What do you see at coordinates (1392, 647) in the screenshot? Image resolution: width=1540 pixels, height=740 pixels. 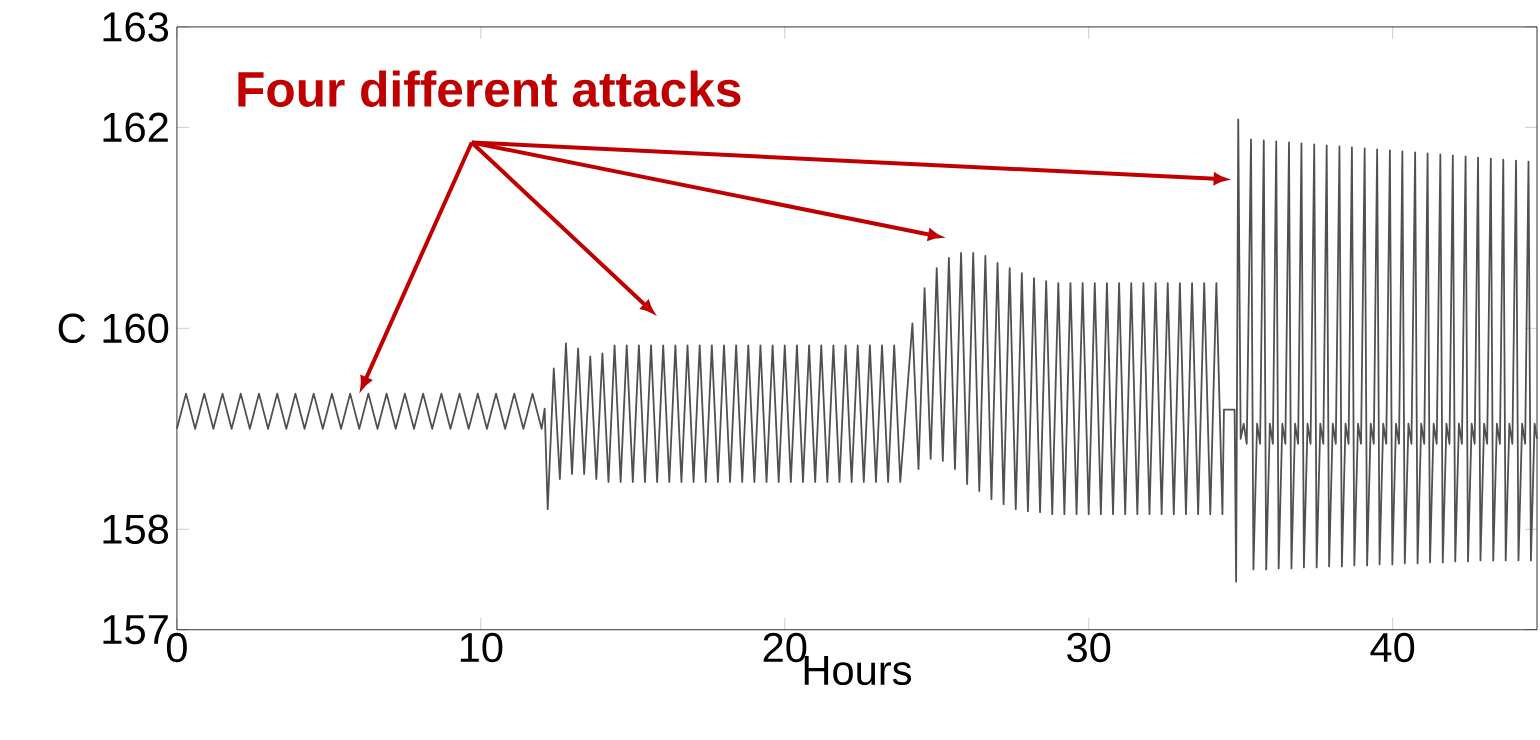 I see `x-tick-label: 40` at bounding box center [1392, 647].